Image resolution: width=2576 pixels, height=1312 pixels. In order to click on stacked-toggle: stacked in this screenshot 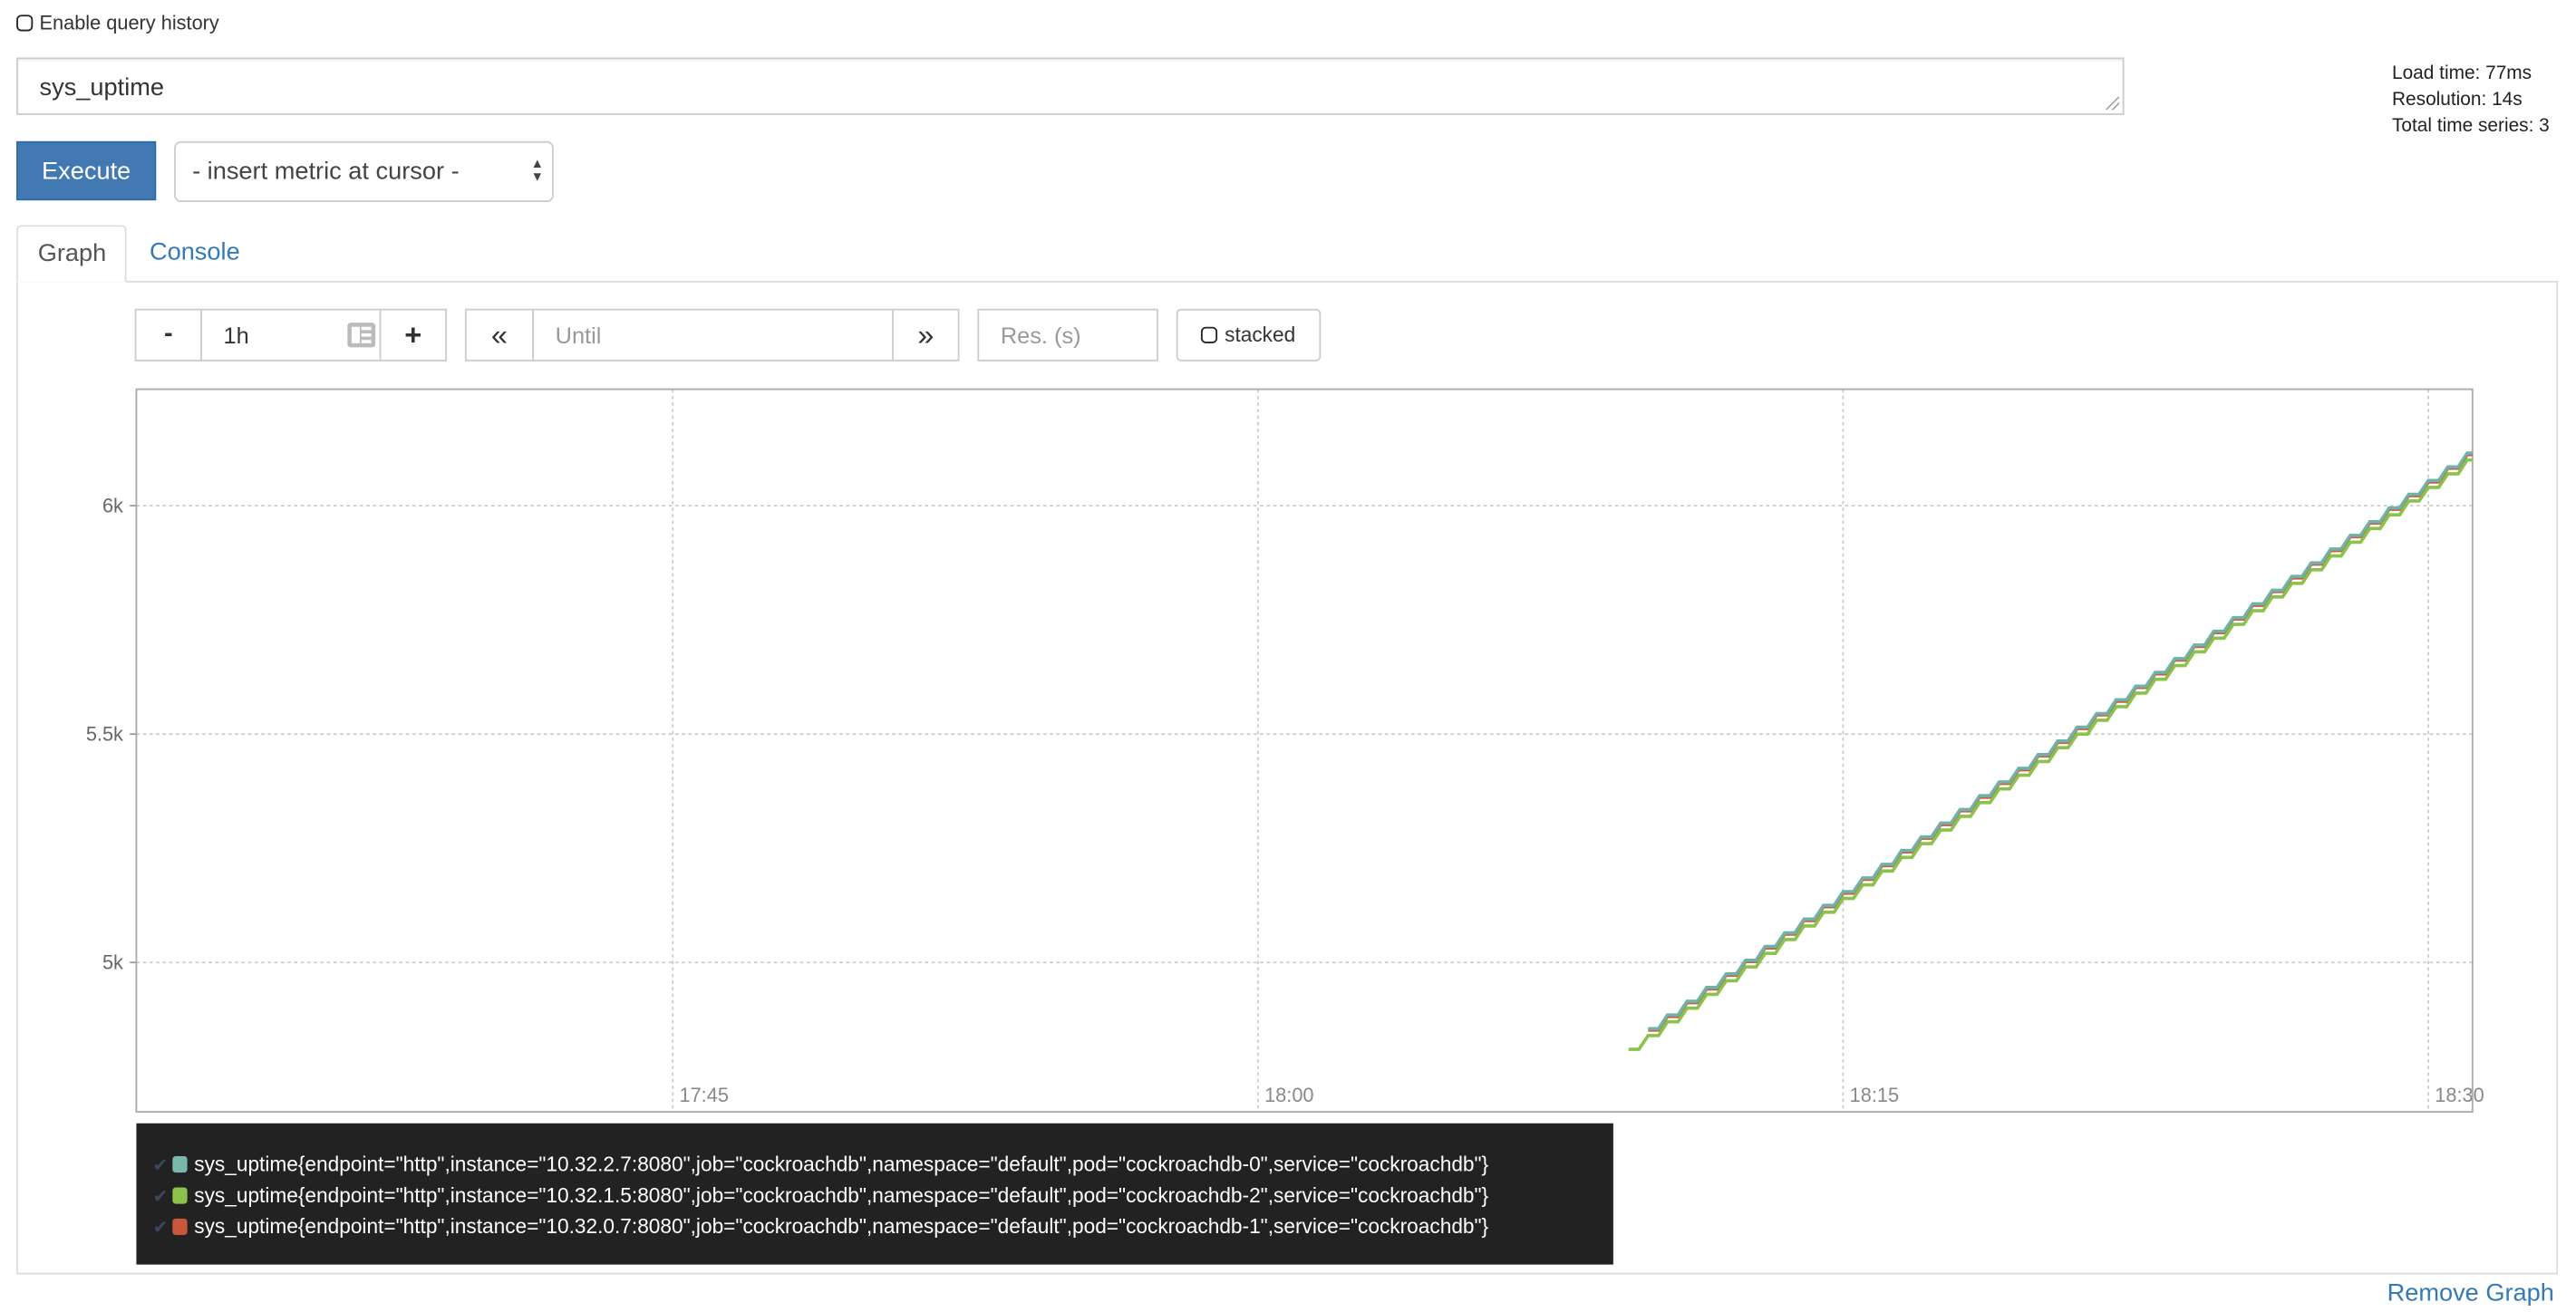, I will do `click(1249, 335)`.